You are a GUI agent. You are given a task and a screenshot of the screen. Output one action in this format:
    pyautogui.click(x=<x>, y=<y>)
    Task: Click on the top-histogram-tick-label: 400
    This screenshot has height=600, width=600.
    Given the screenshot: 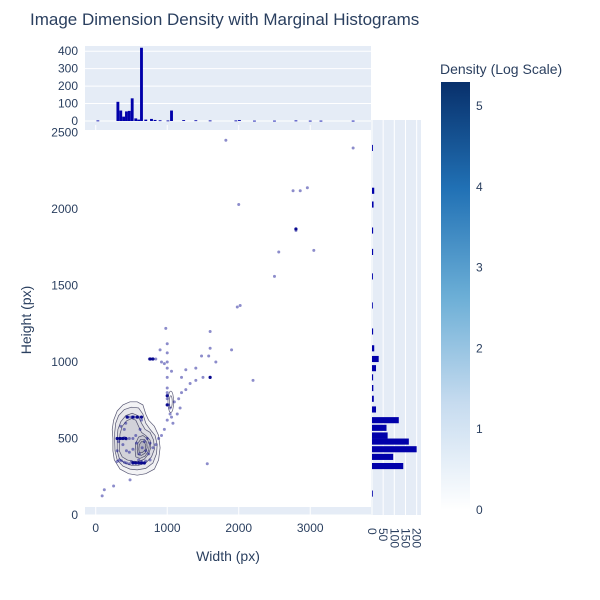 What is the action you would take?
    pyautogui.click(x=68, y=51)
    